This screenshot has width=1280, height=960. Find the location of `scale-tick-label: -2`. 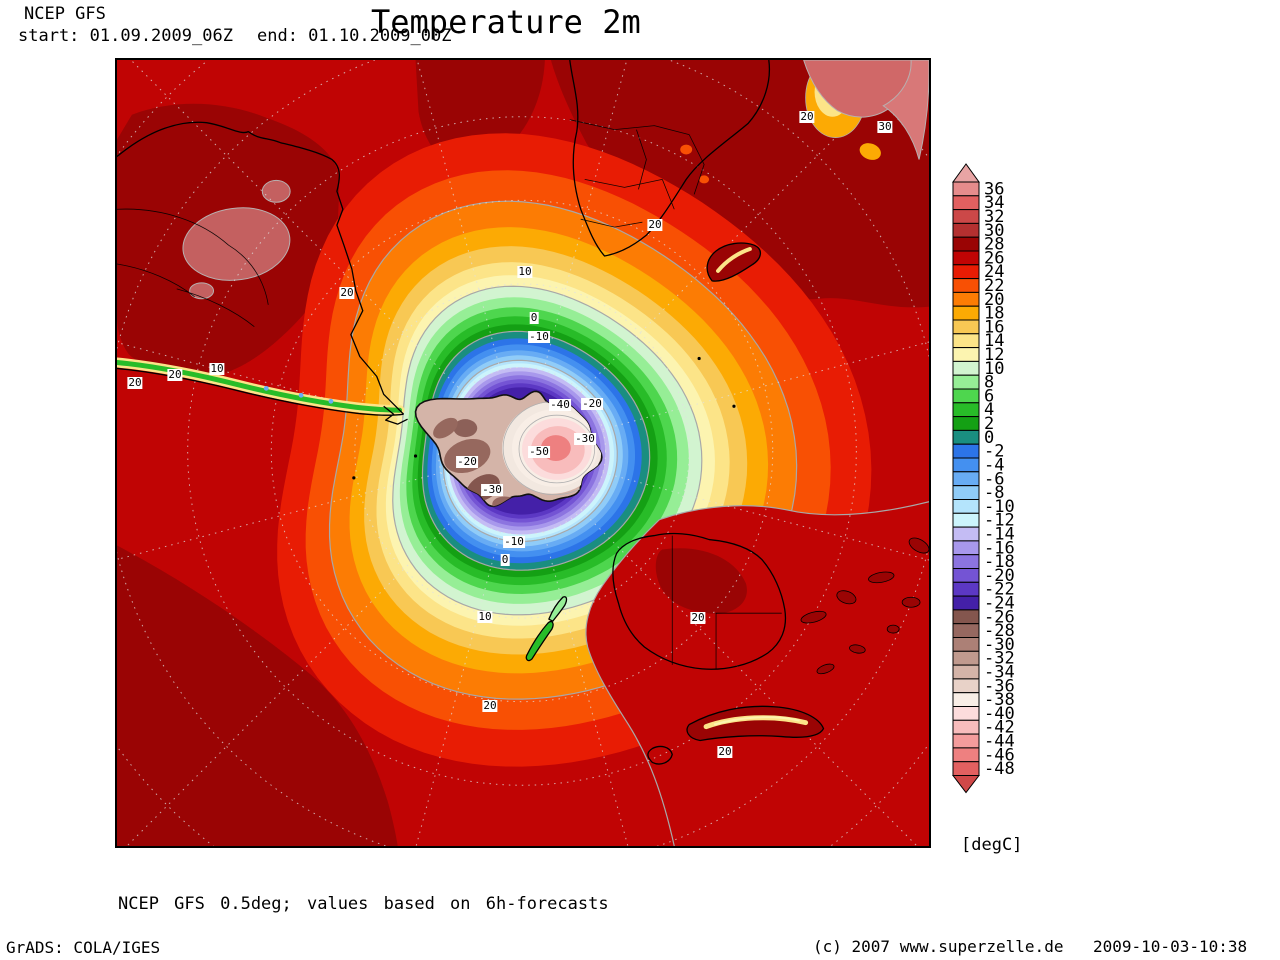

scale-tick-label: -2 is located at coordinates (994, 452).